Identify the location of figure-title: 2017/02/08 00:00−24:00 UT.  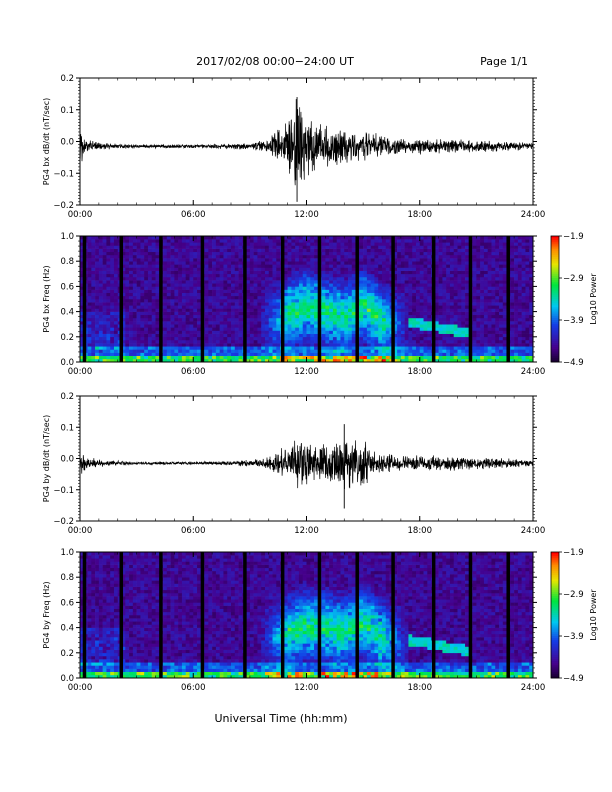
(275, 61).